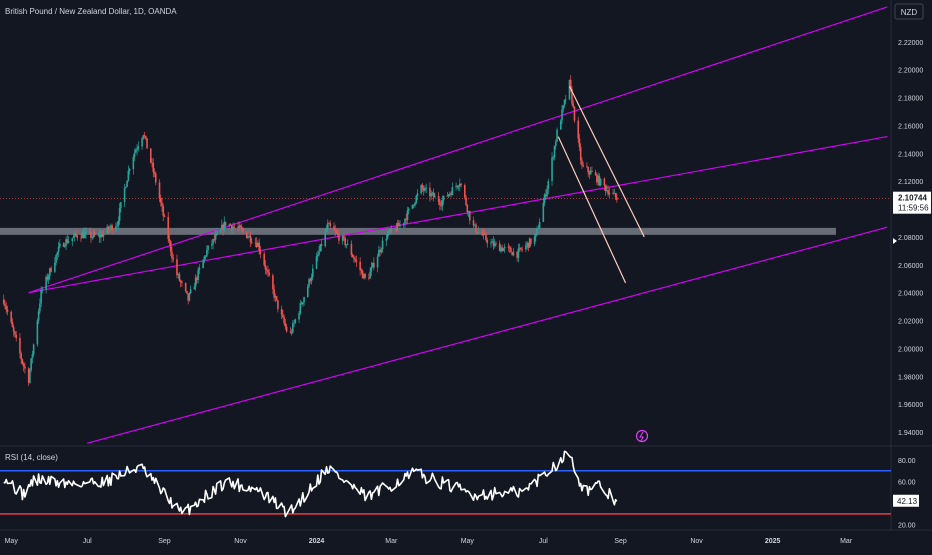 Image resolution: width=932 pixels, height=555 pixels. Describe the element at coordinates (913, 208) in the screenshot. I see `countdown-value: 11:59:56` at that location.